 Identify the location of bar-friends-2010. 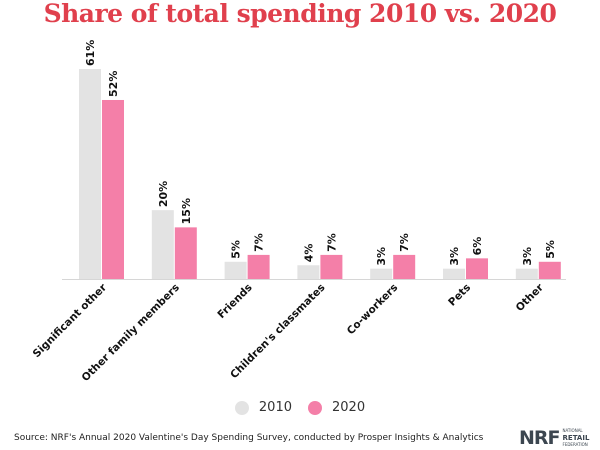
(235, 270).